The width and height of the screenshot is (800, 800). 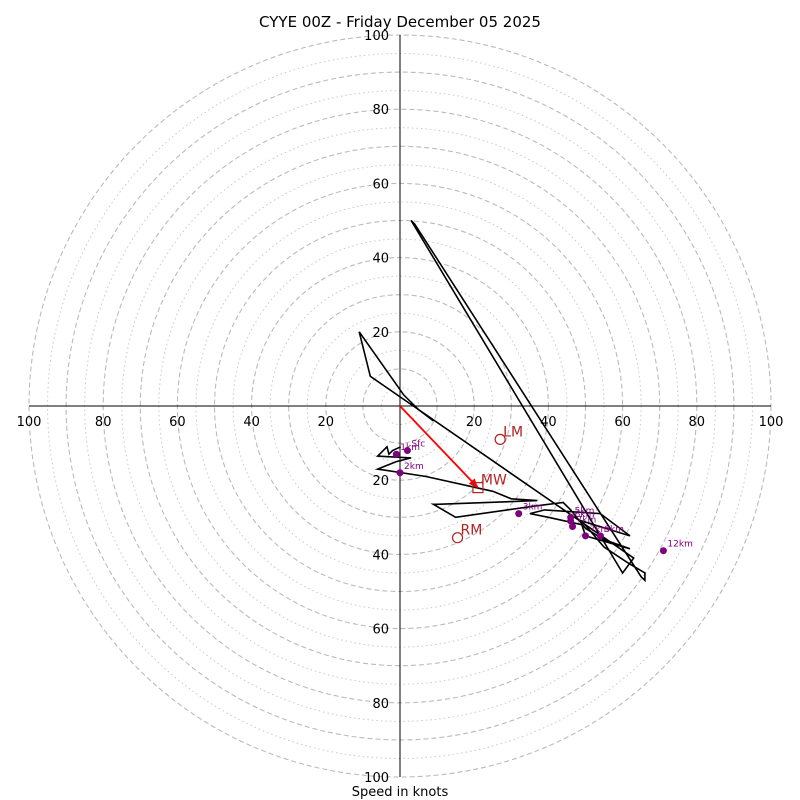 I want to click on height-marker-1km, so click(x=396, y=454).